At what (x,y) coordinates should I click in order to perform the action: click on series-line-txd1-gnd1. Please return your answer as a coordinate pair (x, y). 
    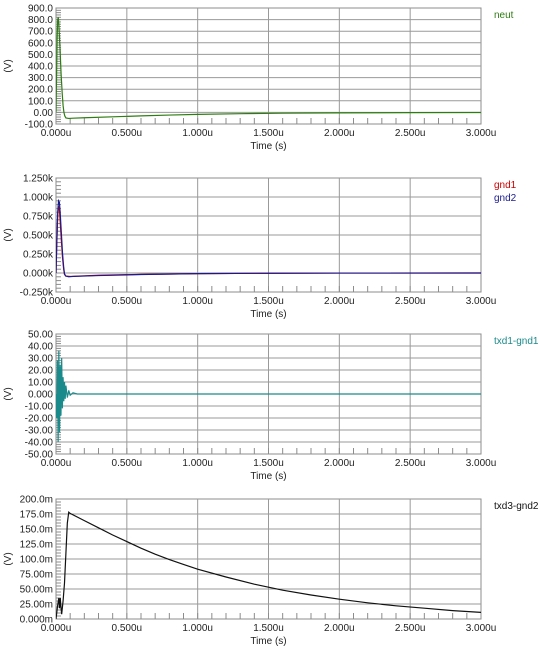
    Looking at the image, I should click on (268, 396).